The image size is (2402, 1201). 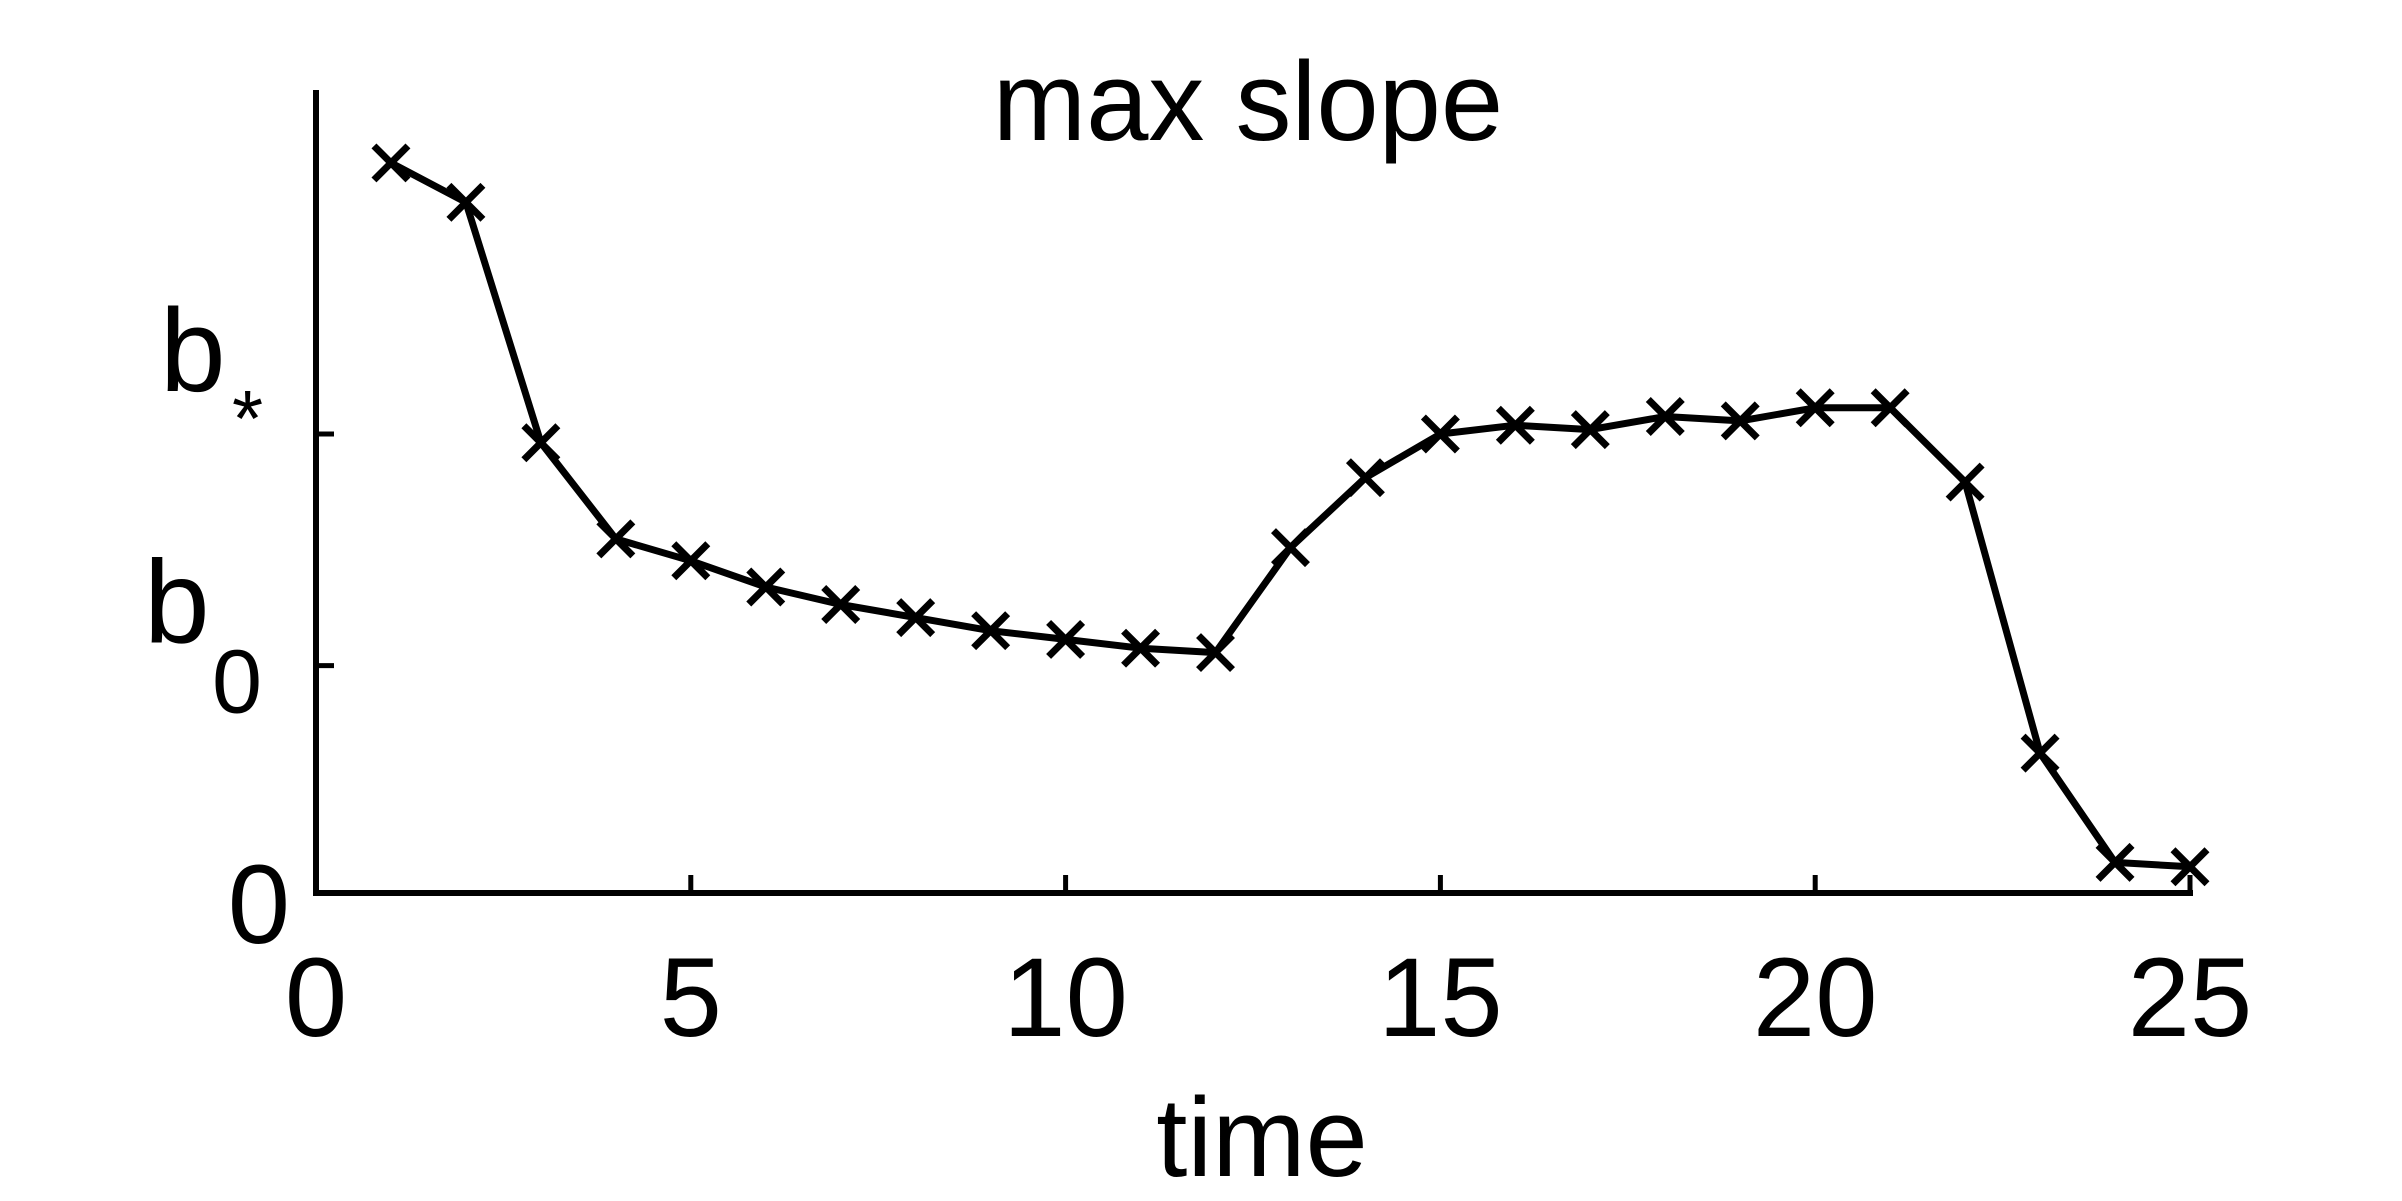 What do you see at coordinates (691, 997) in the screenshot?
I see `x-tick-label: 5` at bounding box center [691, 997].